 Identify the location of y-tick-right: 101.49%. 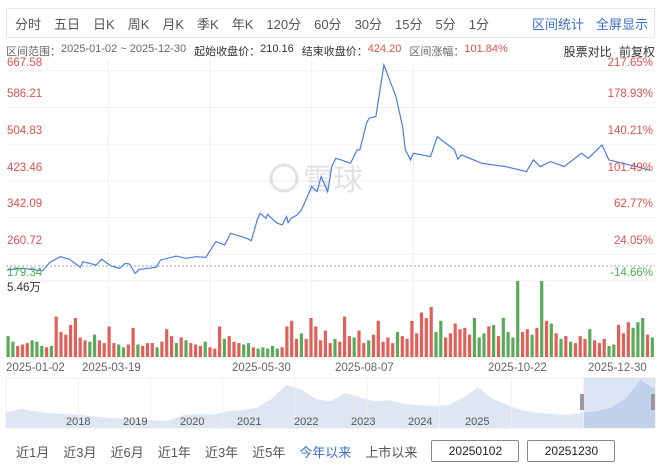
(630, 168).